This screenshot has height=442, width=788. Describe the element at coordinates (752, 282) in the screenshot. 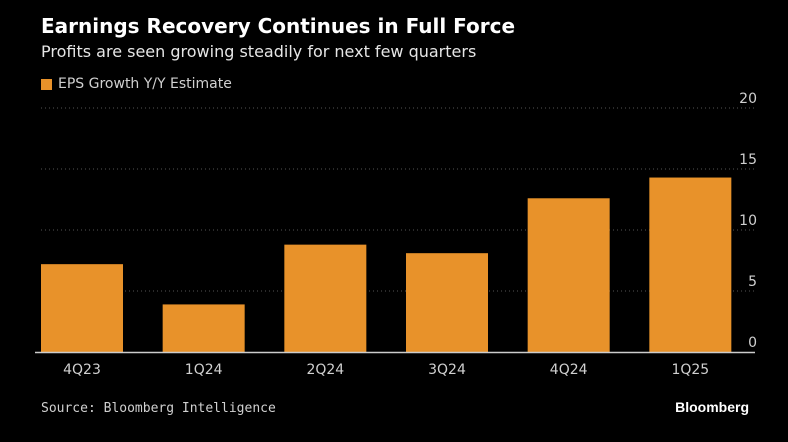

I see `y-tick-label: 5` at that location.